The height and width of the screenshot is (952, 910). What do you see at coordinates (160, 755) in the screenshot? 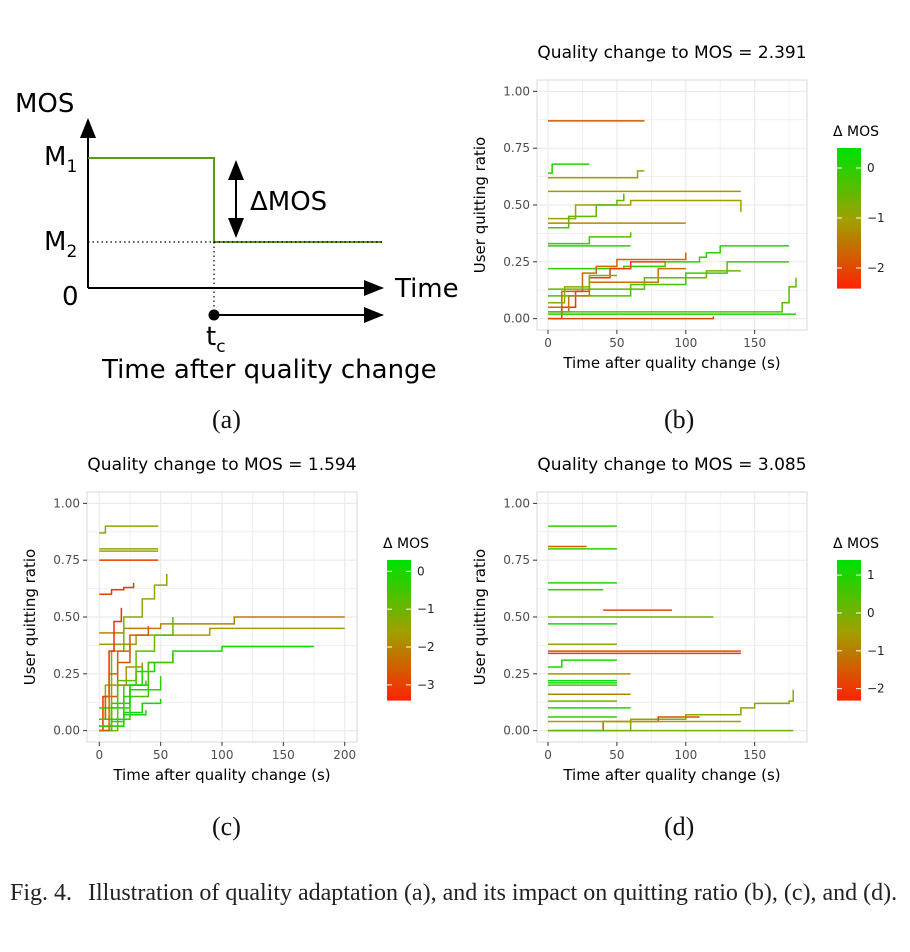
I see `x-tick-label: 50` at bounding box center [160, 755].